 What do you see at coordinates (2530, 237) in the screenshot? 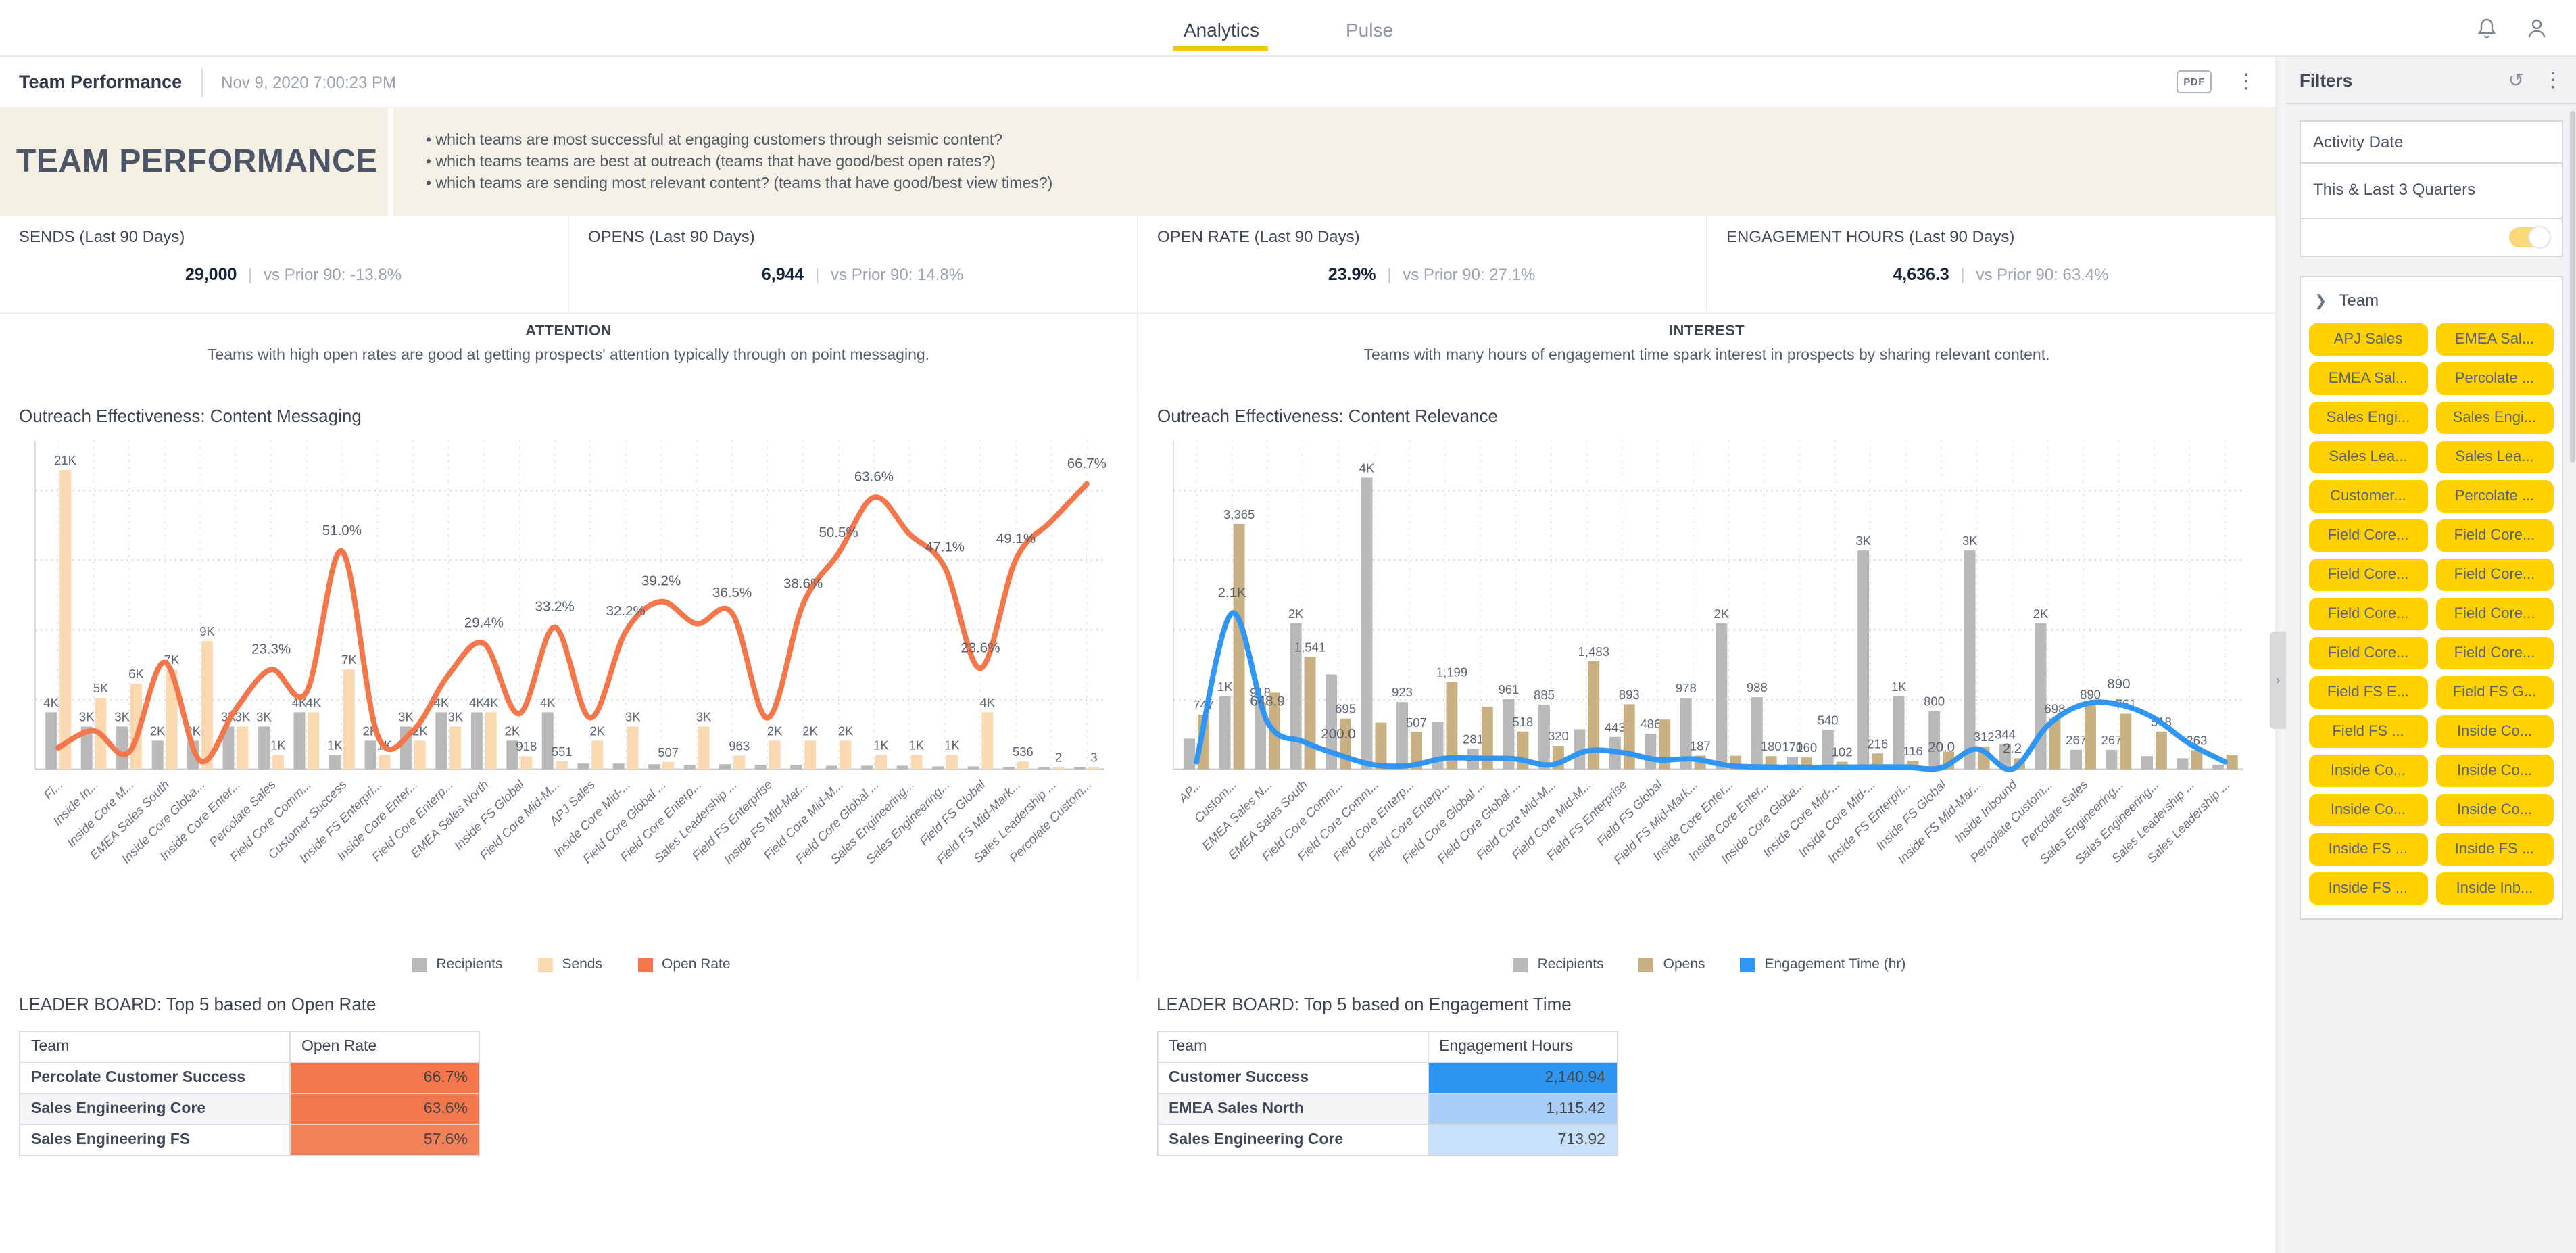
I see `filter-toggle` at bounding box center [2530, 237].